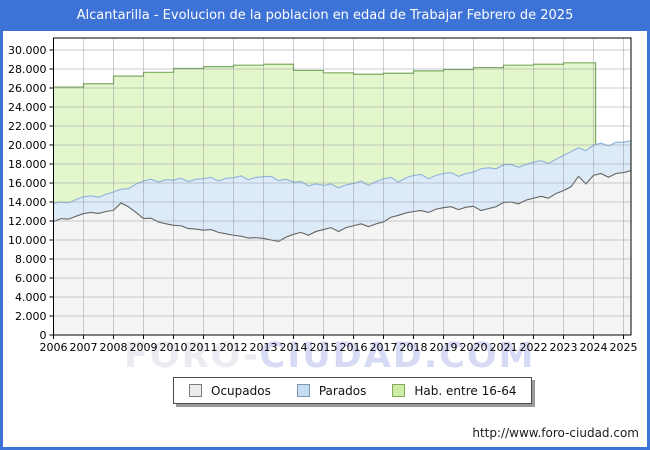 Image resolution: width=650 pixels, height=450 pixels. Describe the element at coordinates (465, 390) in the screenshot. I see `legend-label-hab-16-64: Hab. entre 16-64` at that location.